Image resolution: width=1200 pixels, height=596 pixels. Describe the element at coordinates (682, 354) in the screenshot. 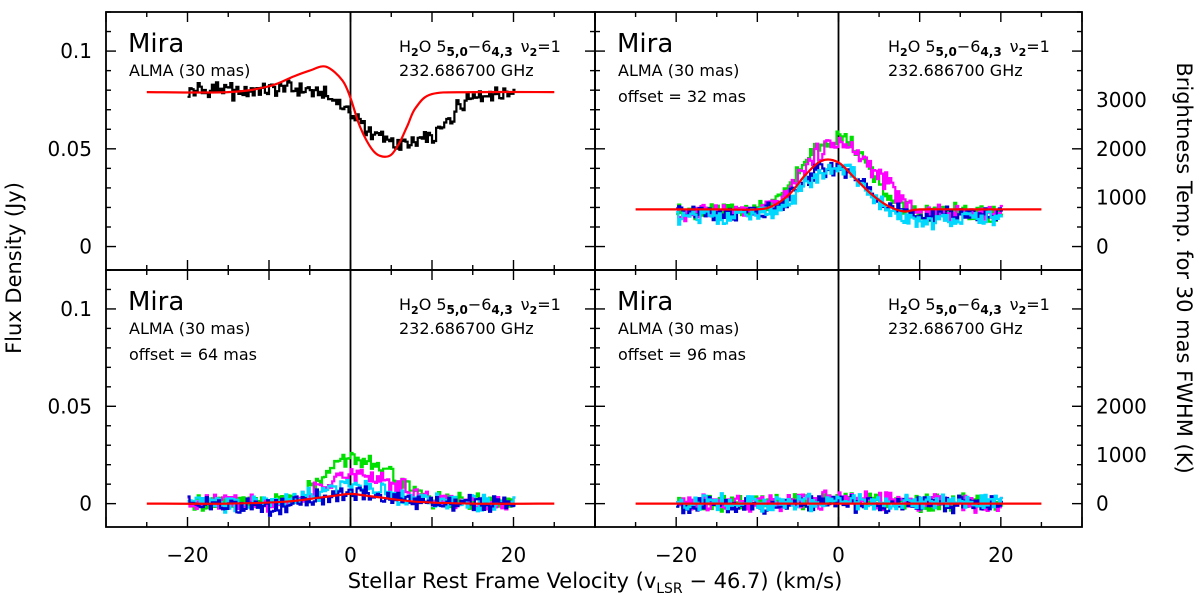

I see `offset-label: offset = 96 mas` at that location.